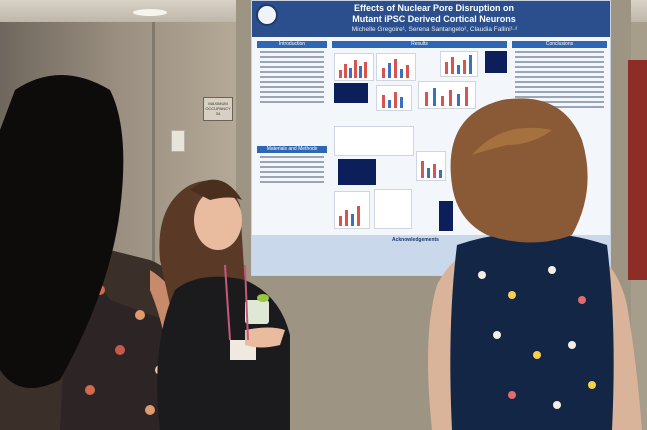 Image resolution: width=647 pixels, height=430 pixels. What do you see at coordinates (637, 170) in the screenshot?
I see `red-door` at bounding box center [637, 170].